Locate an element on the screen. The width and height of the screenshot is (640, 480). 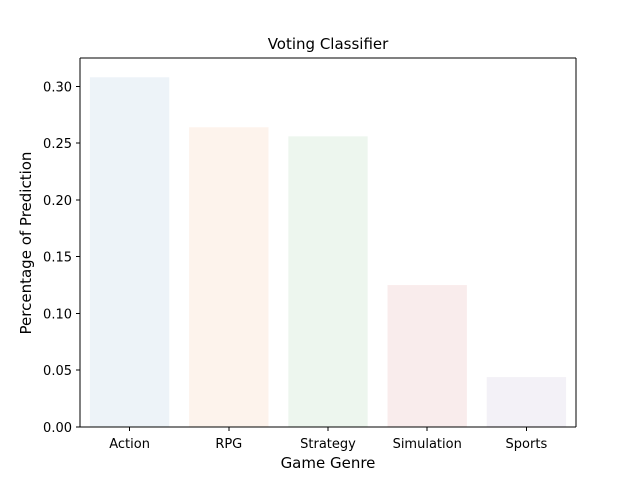
x-axis-label: Game Genre is located at coordinates (328, 463).